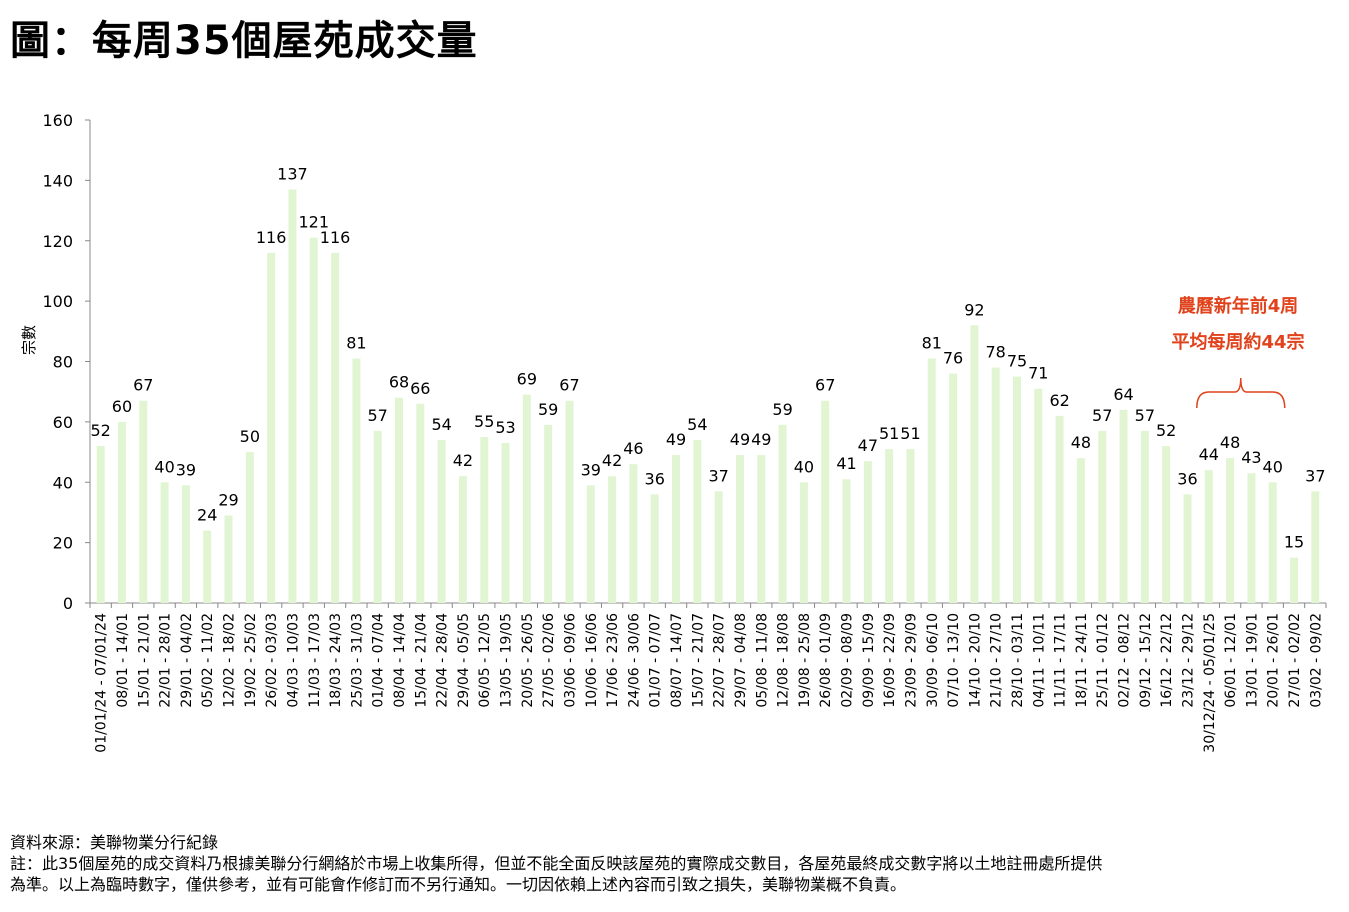  I want to click on data-label: 24, so click(207, 515).